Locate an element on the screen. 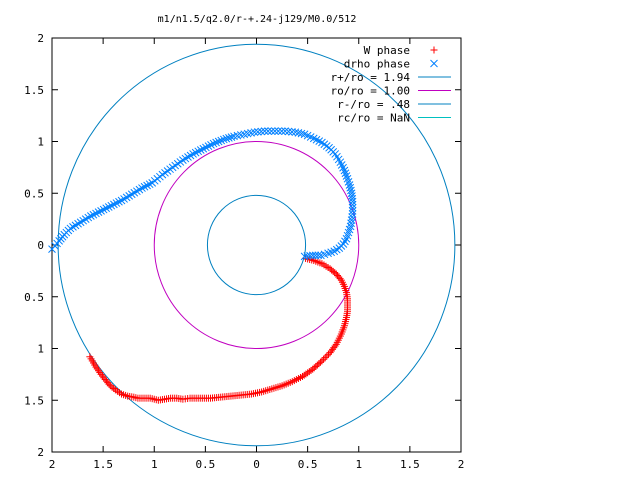  y-tick-label: 0.5 is located at coordinates (34, 193).